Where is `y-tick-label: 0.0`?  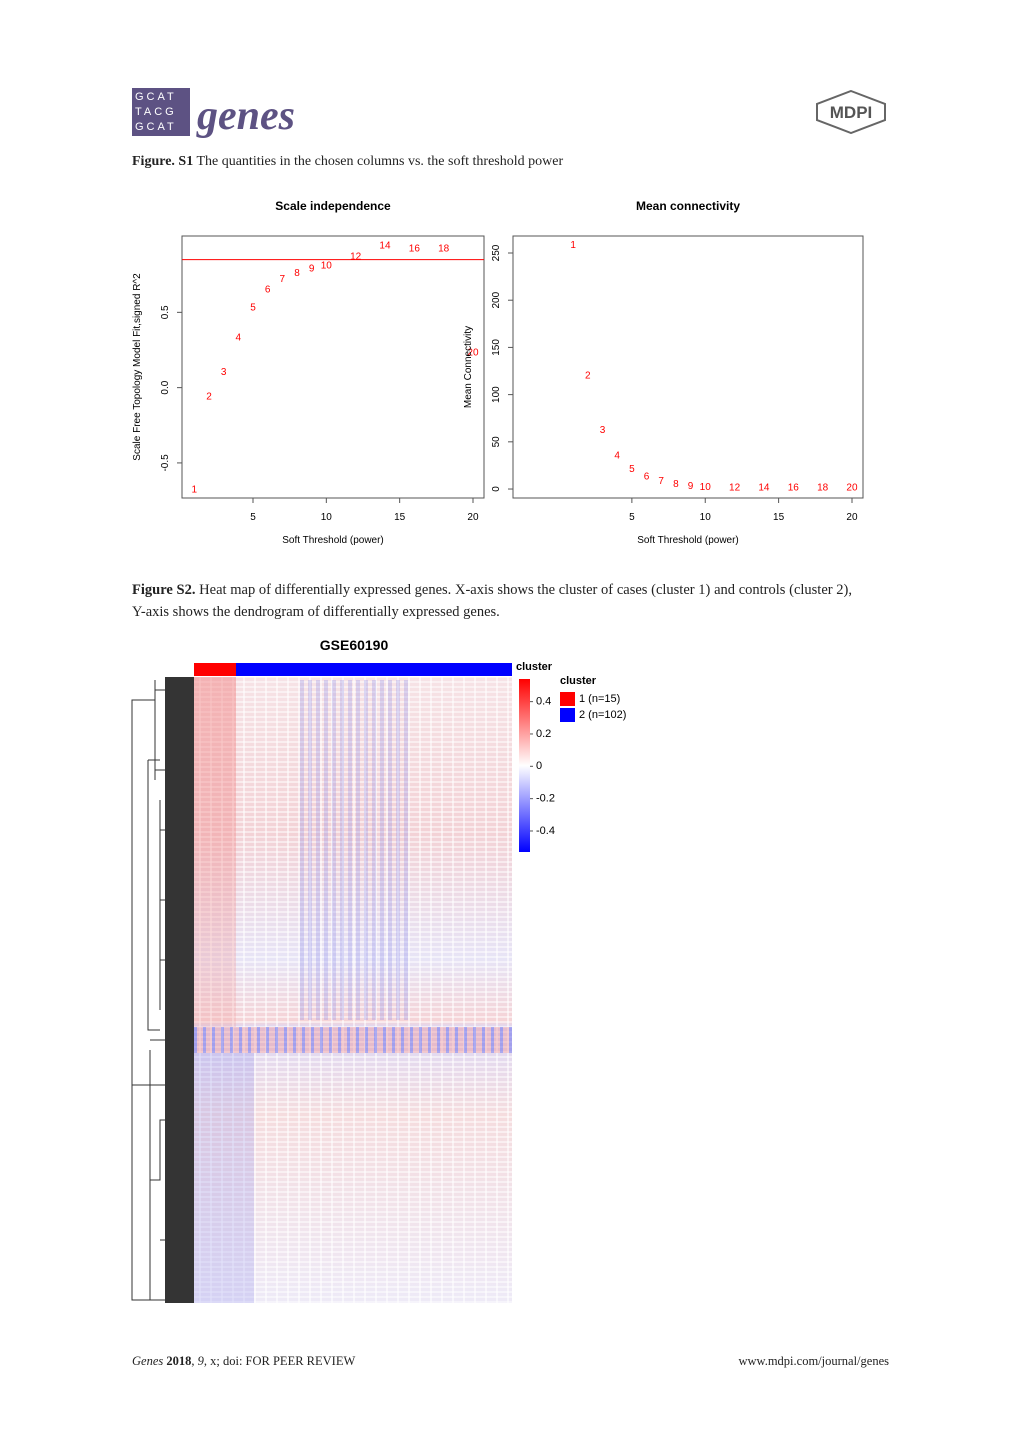 y-tick-label: 0.0 is located at coordinates (165, 387).